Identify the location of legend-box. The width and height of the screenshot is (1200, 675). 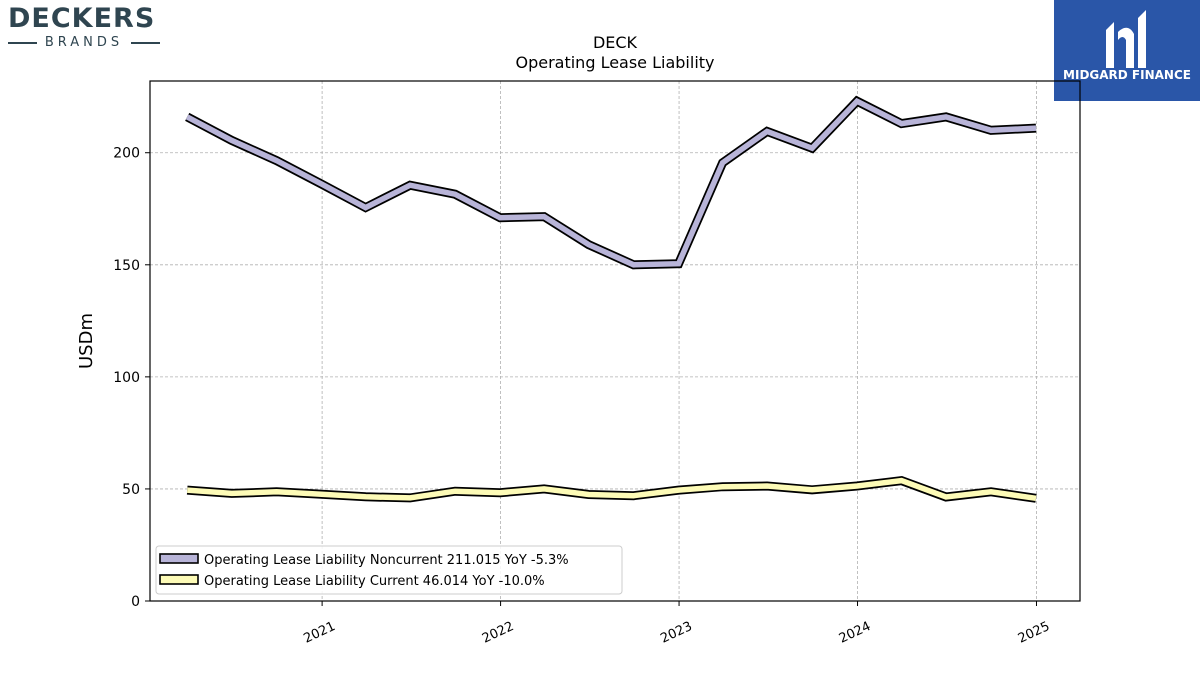
(389, 570).